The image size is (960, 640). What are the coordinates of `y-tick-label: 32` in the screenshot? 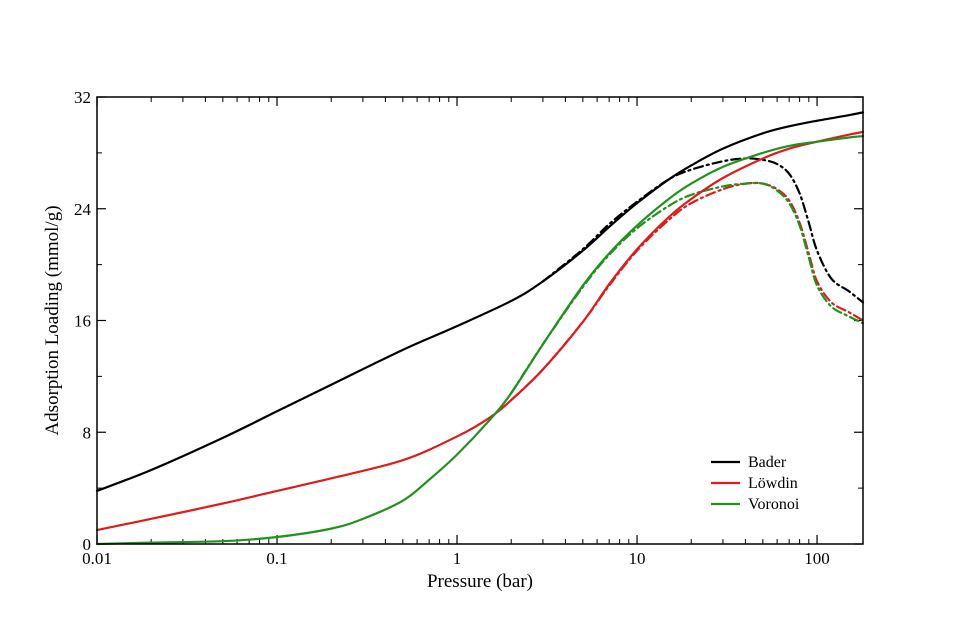 It's located at (82, 97).